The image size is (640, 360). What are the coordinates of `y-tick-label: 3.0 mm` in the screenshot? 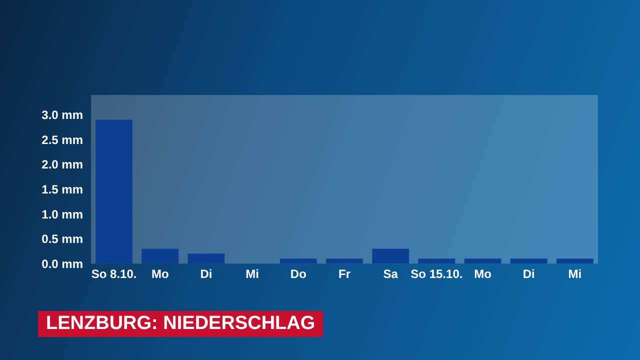 It's located at (62, 115).